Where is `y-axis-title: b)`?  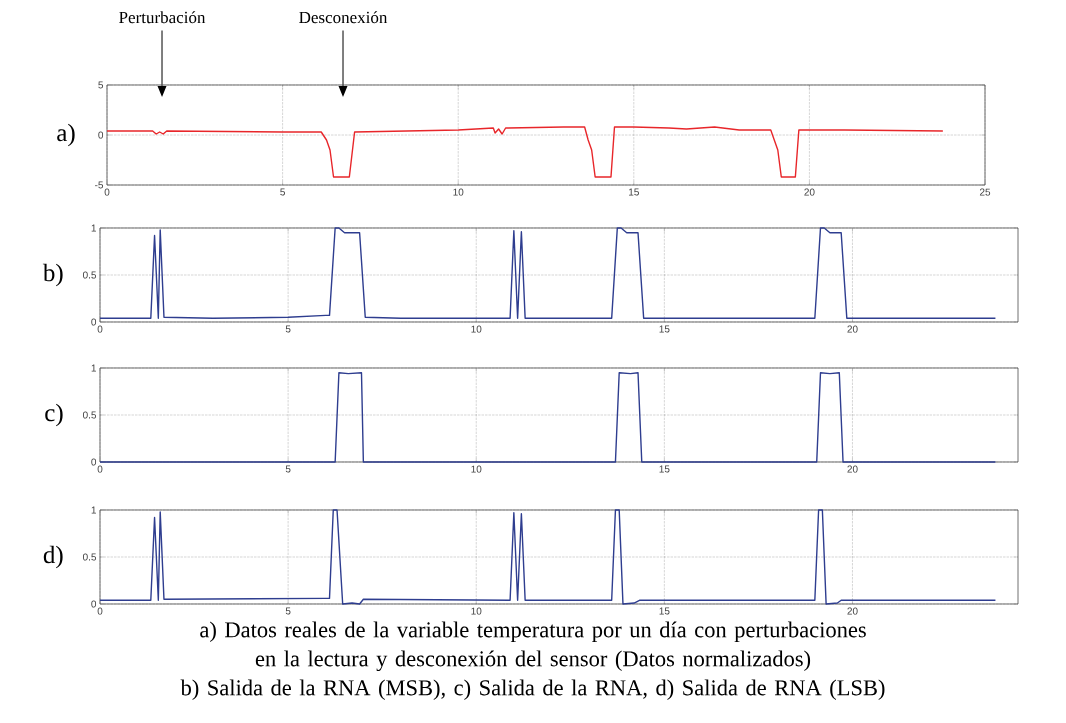
y-axis-title: b) is located at coordinates (52, 275).